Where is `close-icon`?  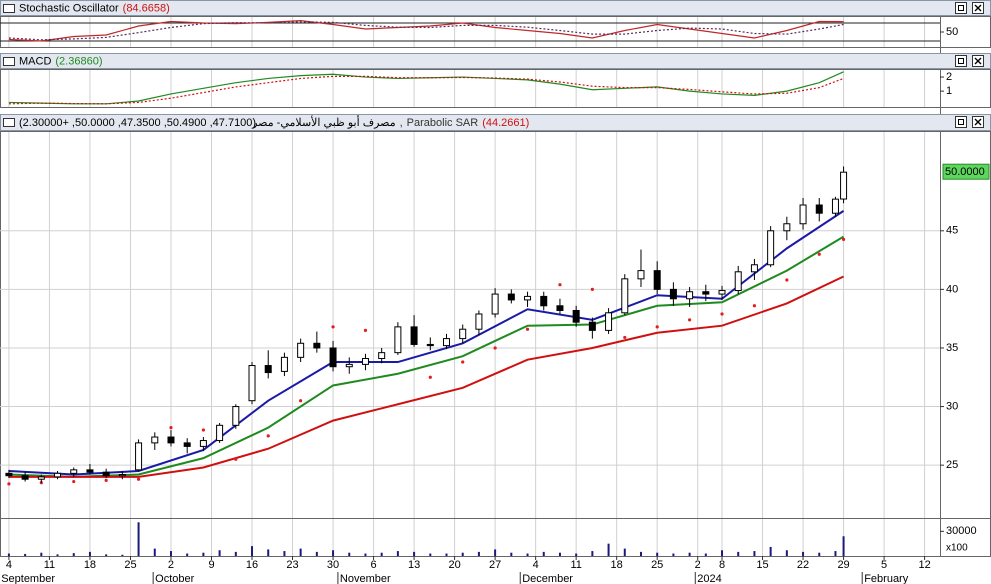 close-icon is located at coordinates (978, 61).